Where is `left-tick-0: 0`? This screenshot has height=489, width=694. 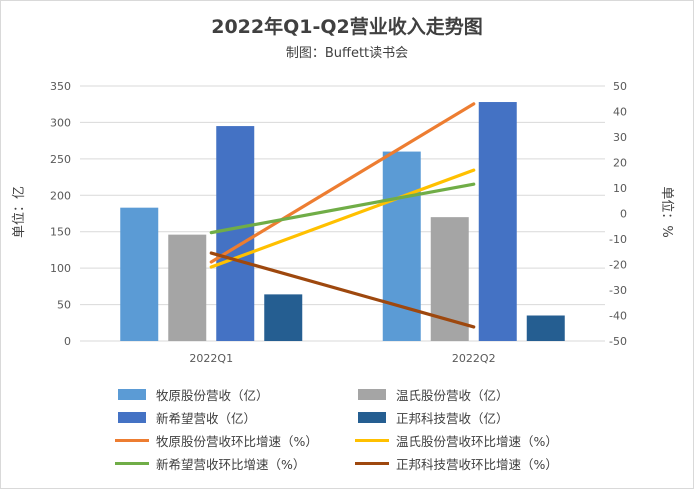 left-tick-0: 0 is located at coordinates (67, 341).